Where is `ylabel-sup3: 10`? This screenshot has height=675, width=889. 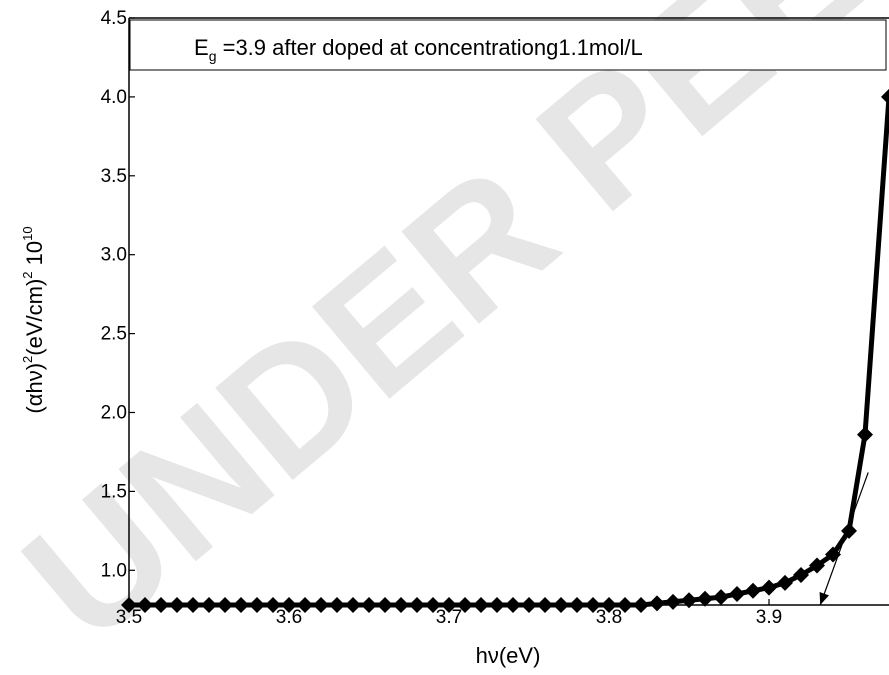
ylabel-sup3: 10 is located at coordinates (27, 233).